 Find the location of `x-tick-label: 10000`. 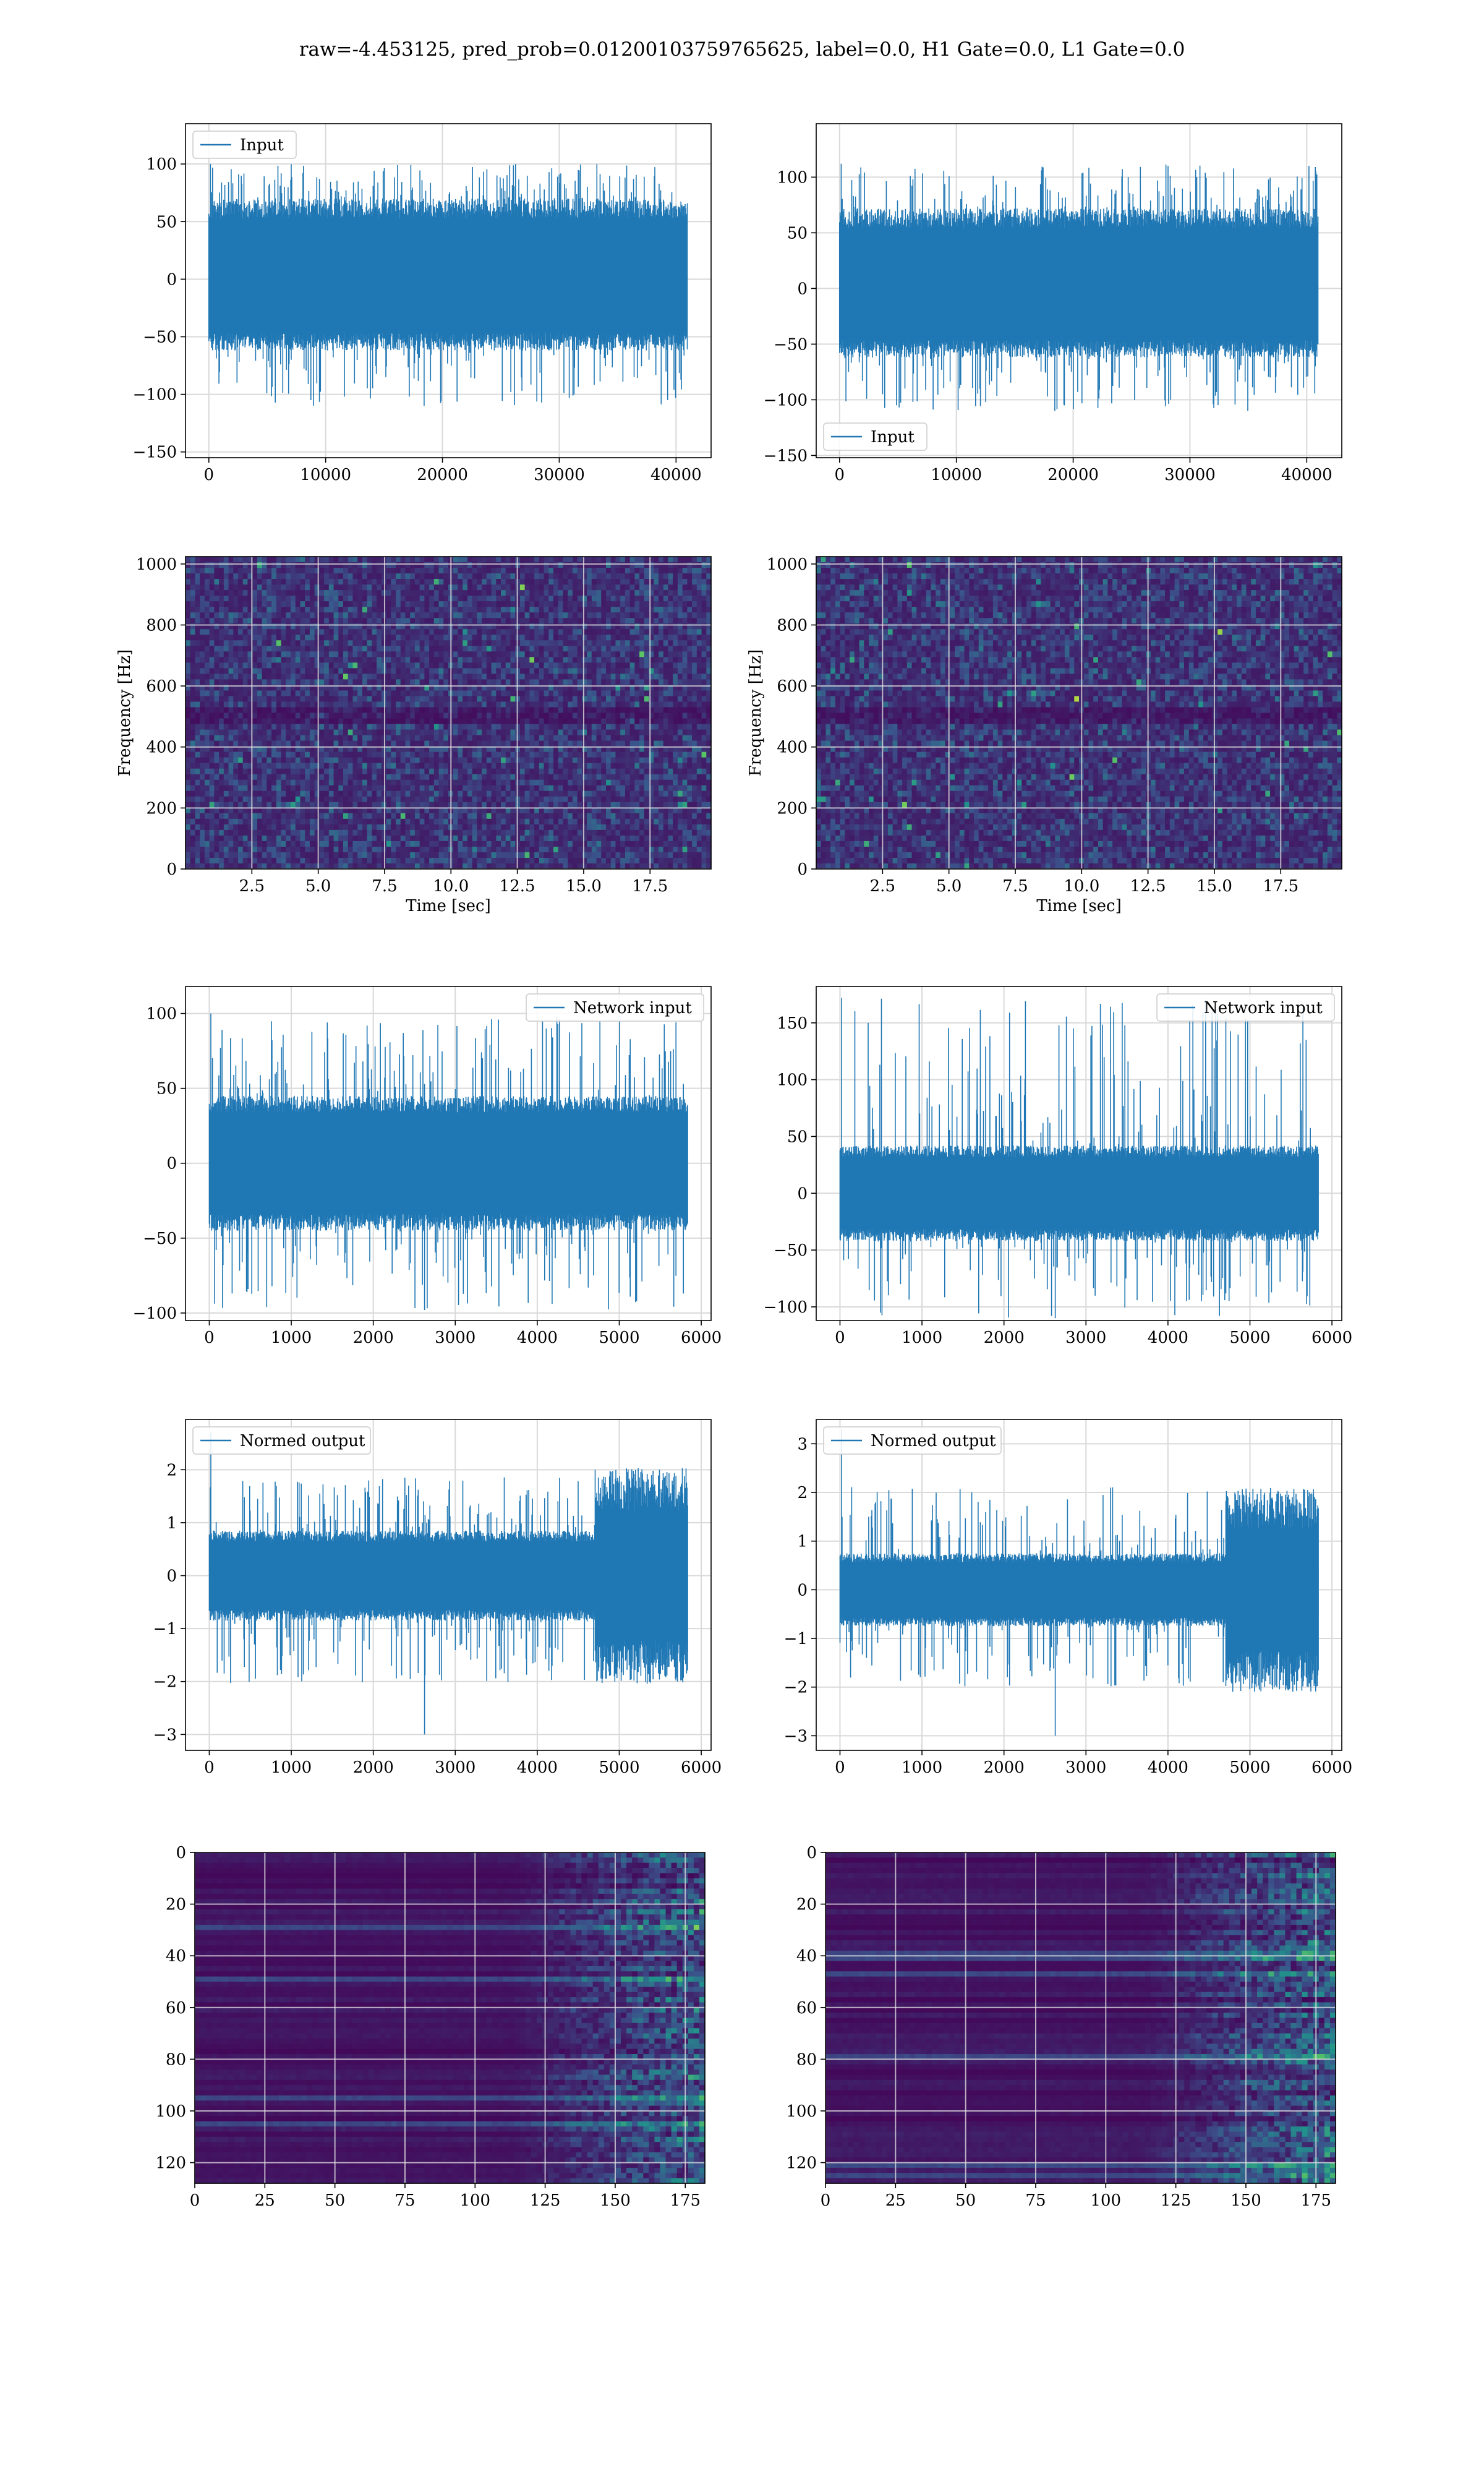

x-tick-label: 10000 is located at coordinates (956, 475).